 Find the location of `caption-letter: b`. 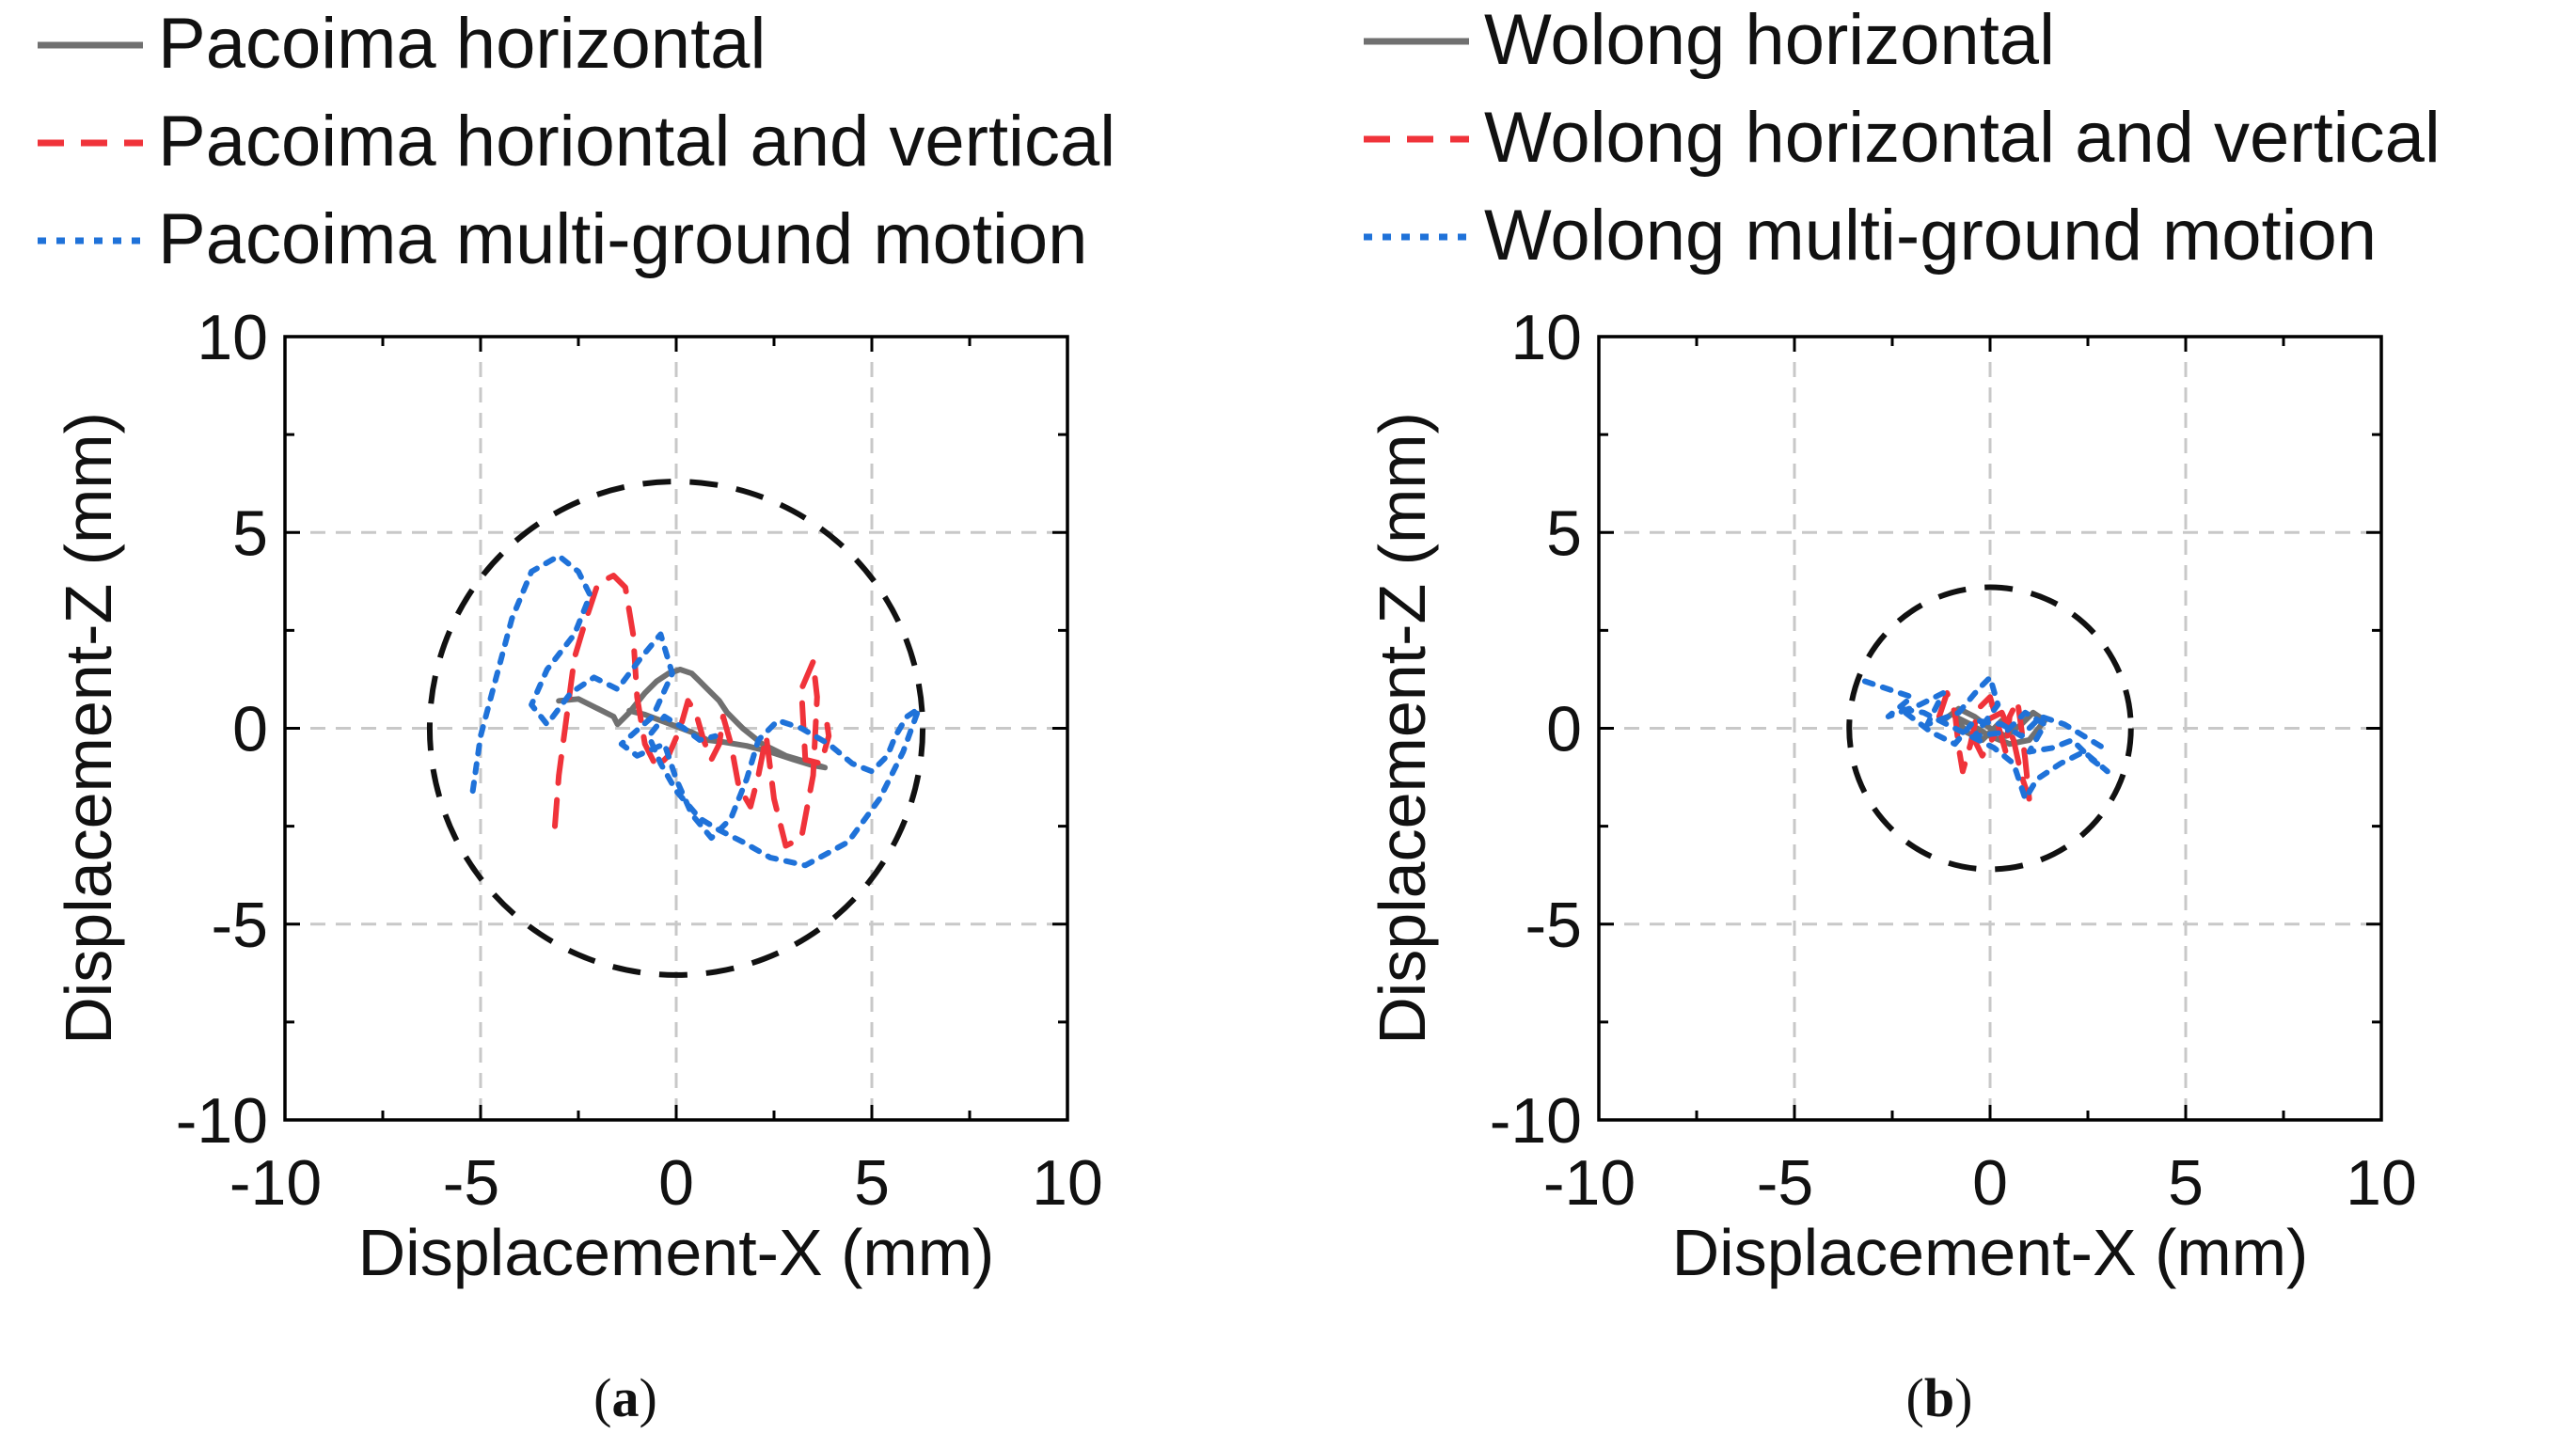

caption-letter: b is located at coordinates (1939, 1397).